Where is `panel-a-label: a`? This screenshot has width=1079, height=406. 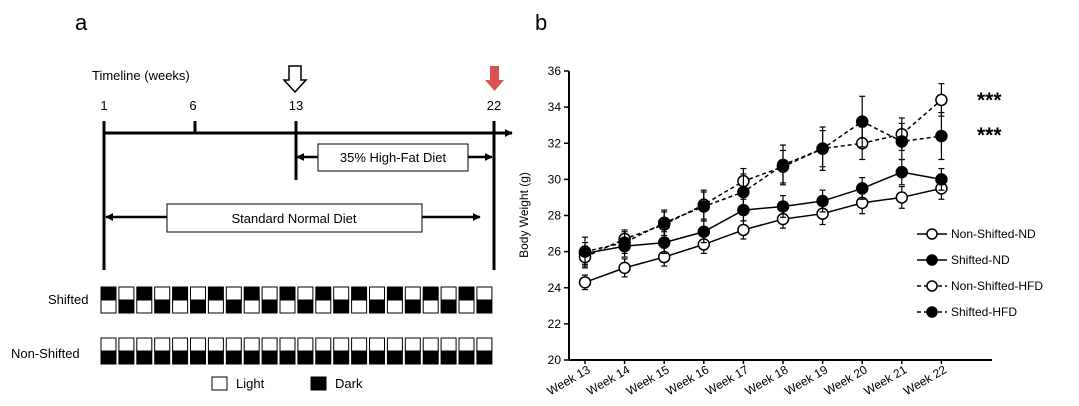
panel-a-label: a is located at coordinates (81, 22).